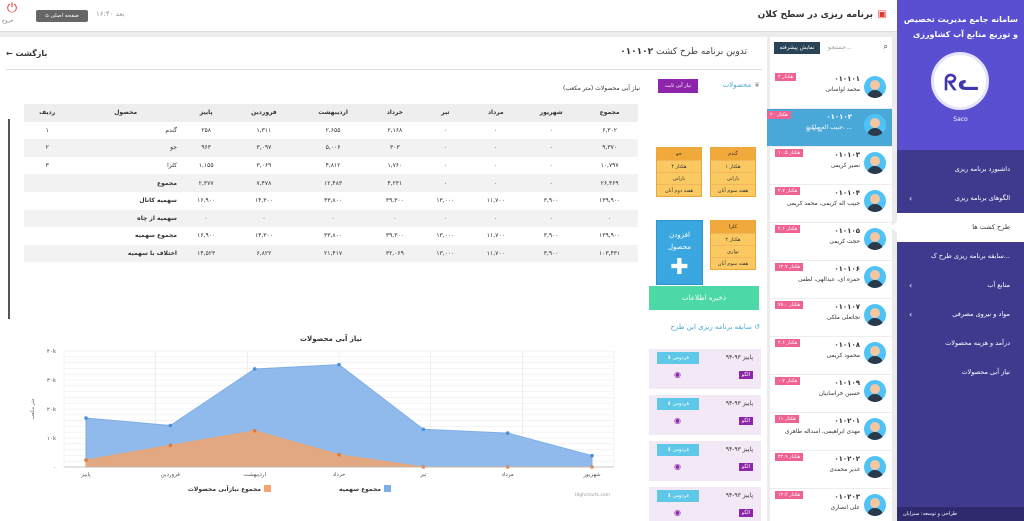 Image resolution: width=1024 pixels, height=521 pixels. Describe the element at coordinates (85, 475) in the screenshot. I see `x-tick-label: پاییز` at that location.